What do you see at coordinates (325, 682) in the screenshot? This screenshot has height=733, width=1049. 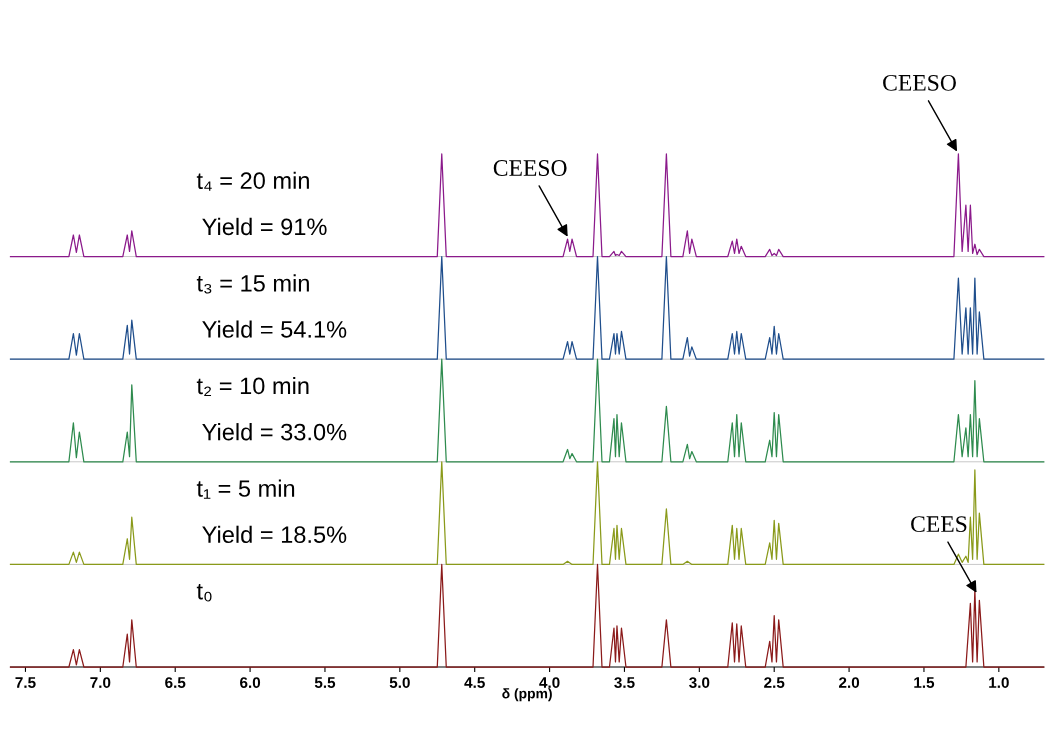 I see `x-tick-label: 5.5` at bounding box center [325, 682].